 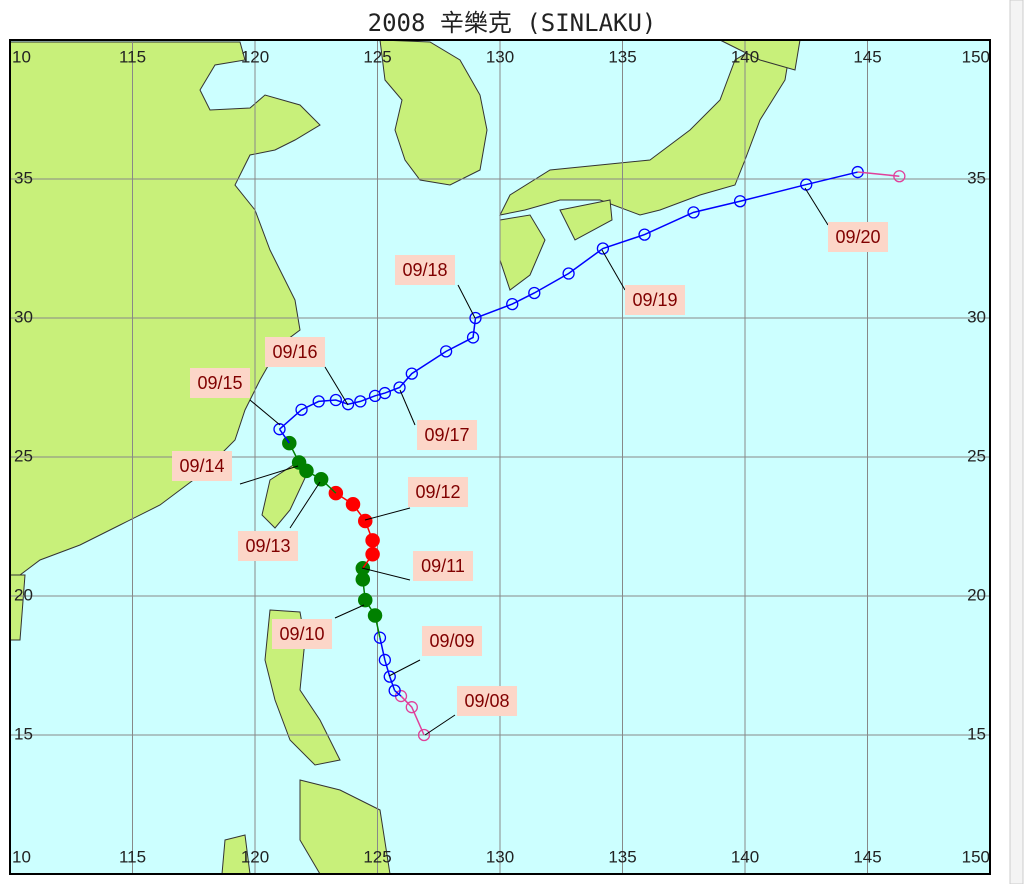 I want to click on date-label: 09/15, so click(x=219, y=383).